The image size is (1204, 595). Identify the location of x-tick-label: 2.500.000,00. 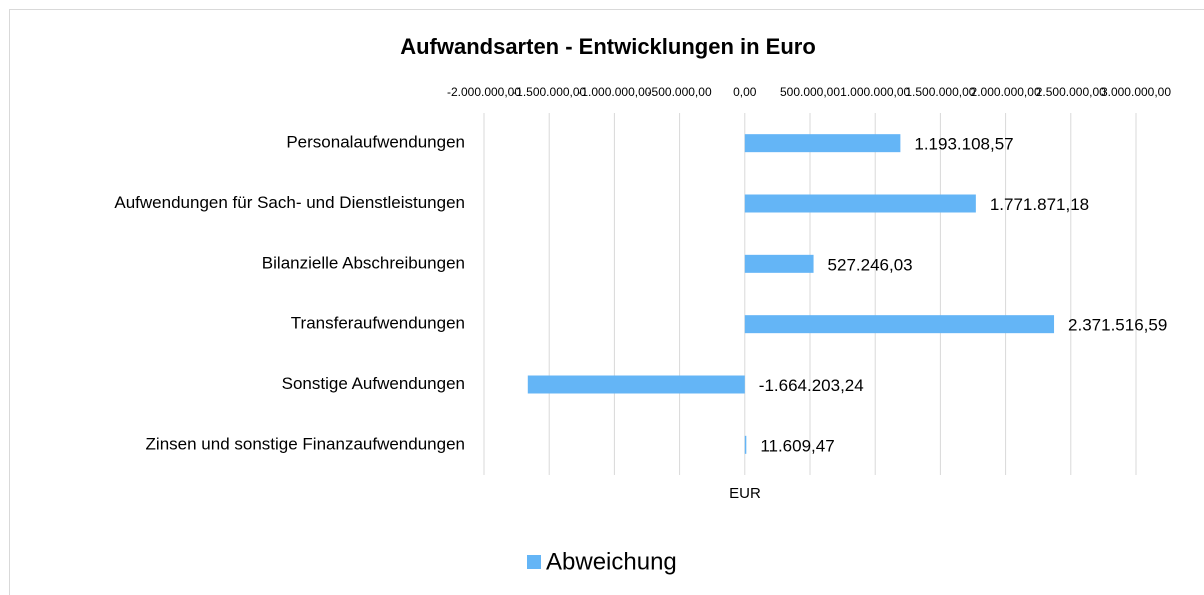
(1071, 92).